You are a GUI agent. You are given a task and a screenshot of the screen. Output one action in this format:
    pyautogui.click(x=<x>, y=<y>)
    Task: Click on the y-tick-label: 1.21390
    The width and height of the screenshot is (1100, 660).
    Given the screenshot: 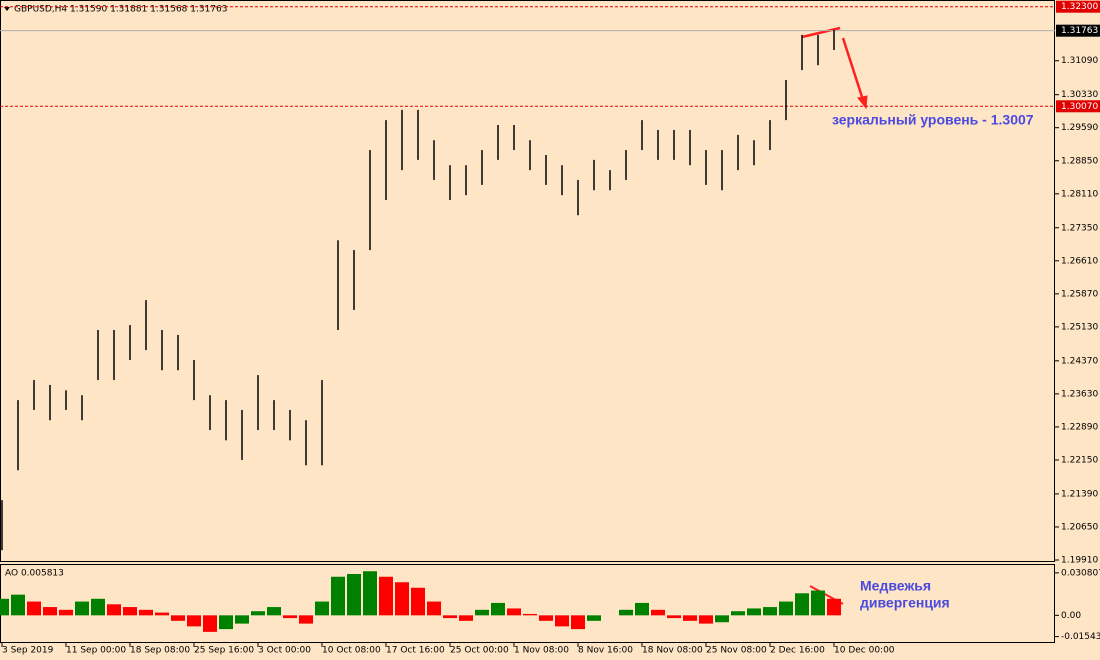 What is the action you would take?
    pyautogui.click(x=1079, y=494)
    